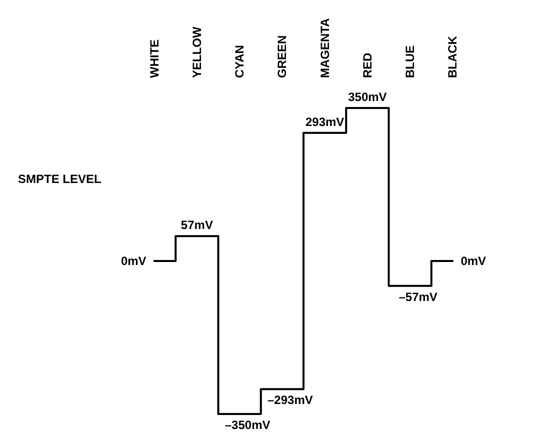 The width and height of the screenshot is (546, 446). I want to click on x-tick-label: MAGENTA, so click(325, 48).